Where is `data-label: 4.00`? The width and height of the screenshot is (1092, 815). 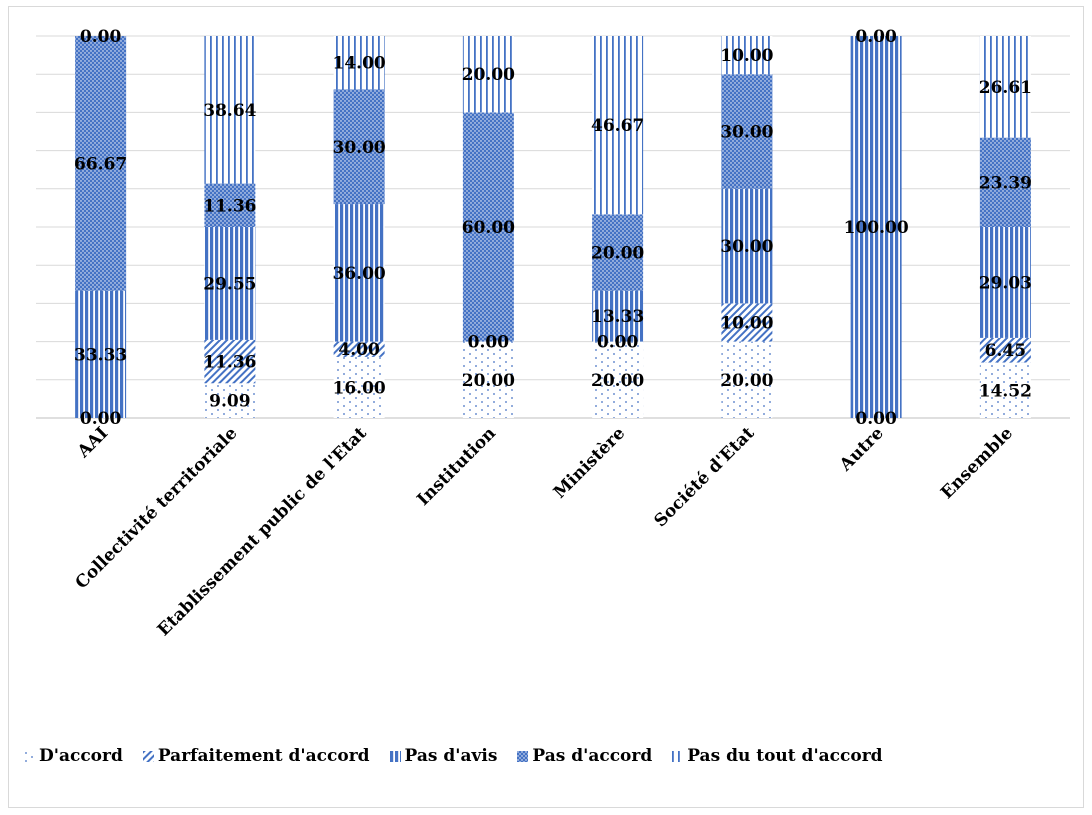
data-label: 4.00 is located at coordinates (359, 350).